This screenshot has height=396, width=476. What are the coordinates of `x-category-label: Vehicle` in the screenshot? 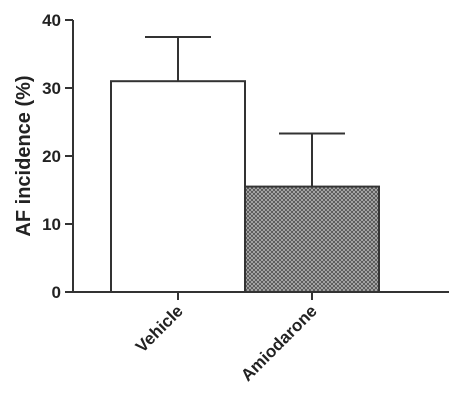 It's located at (159, 328).